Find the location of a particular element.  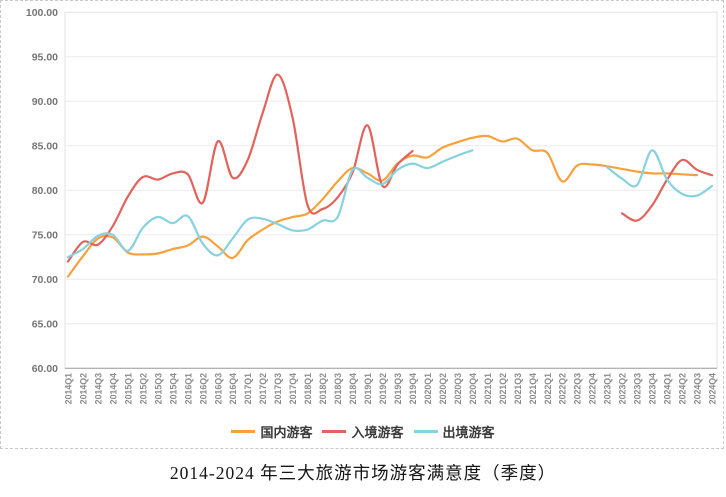

x-axis-label: 2023Q4 is located at coordinates (653, 388).